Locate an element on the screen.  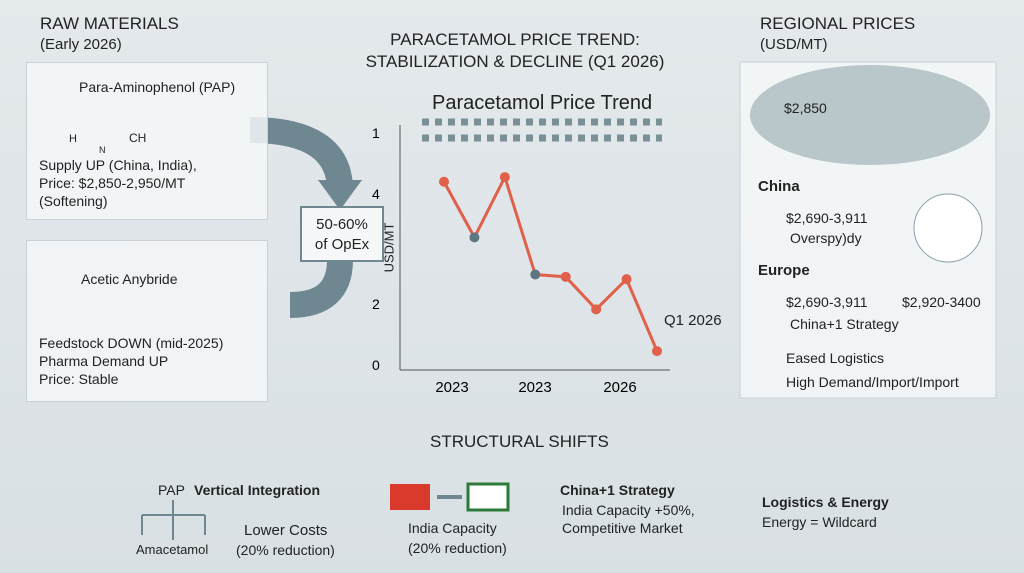
opex-text: of OpEx is located at coordinates (342, 244).